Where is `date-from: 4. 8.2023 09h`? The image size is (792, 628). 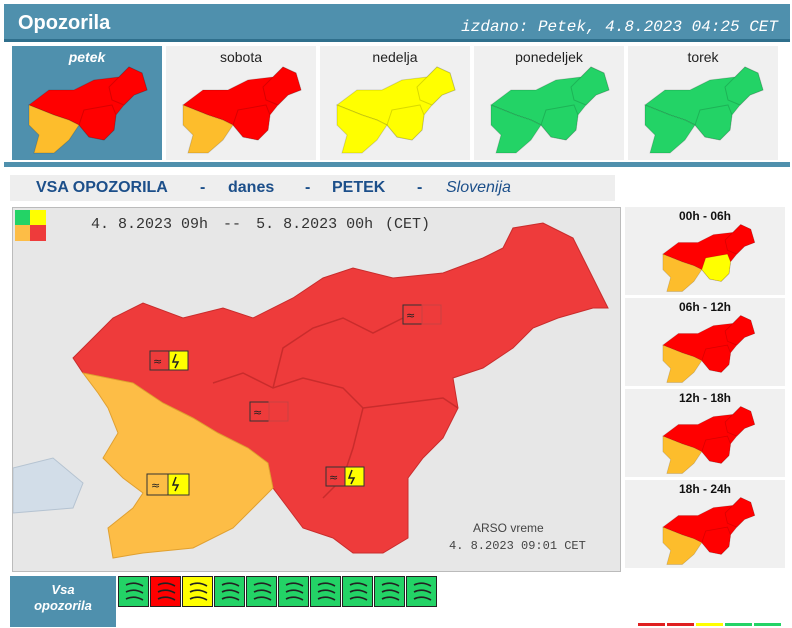 date-from: 4. 8.2023 09h is located at coordinates (150, 224).